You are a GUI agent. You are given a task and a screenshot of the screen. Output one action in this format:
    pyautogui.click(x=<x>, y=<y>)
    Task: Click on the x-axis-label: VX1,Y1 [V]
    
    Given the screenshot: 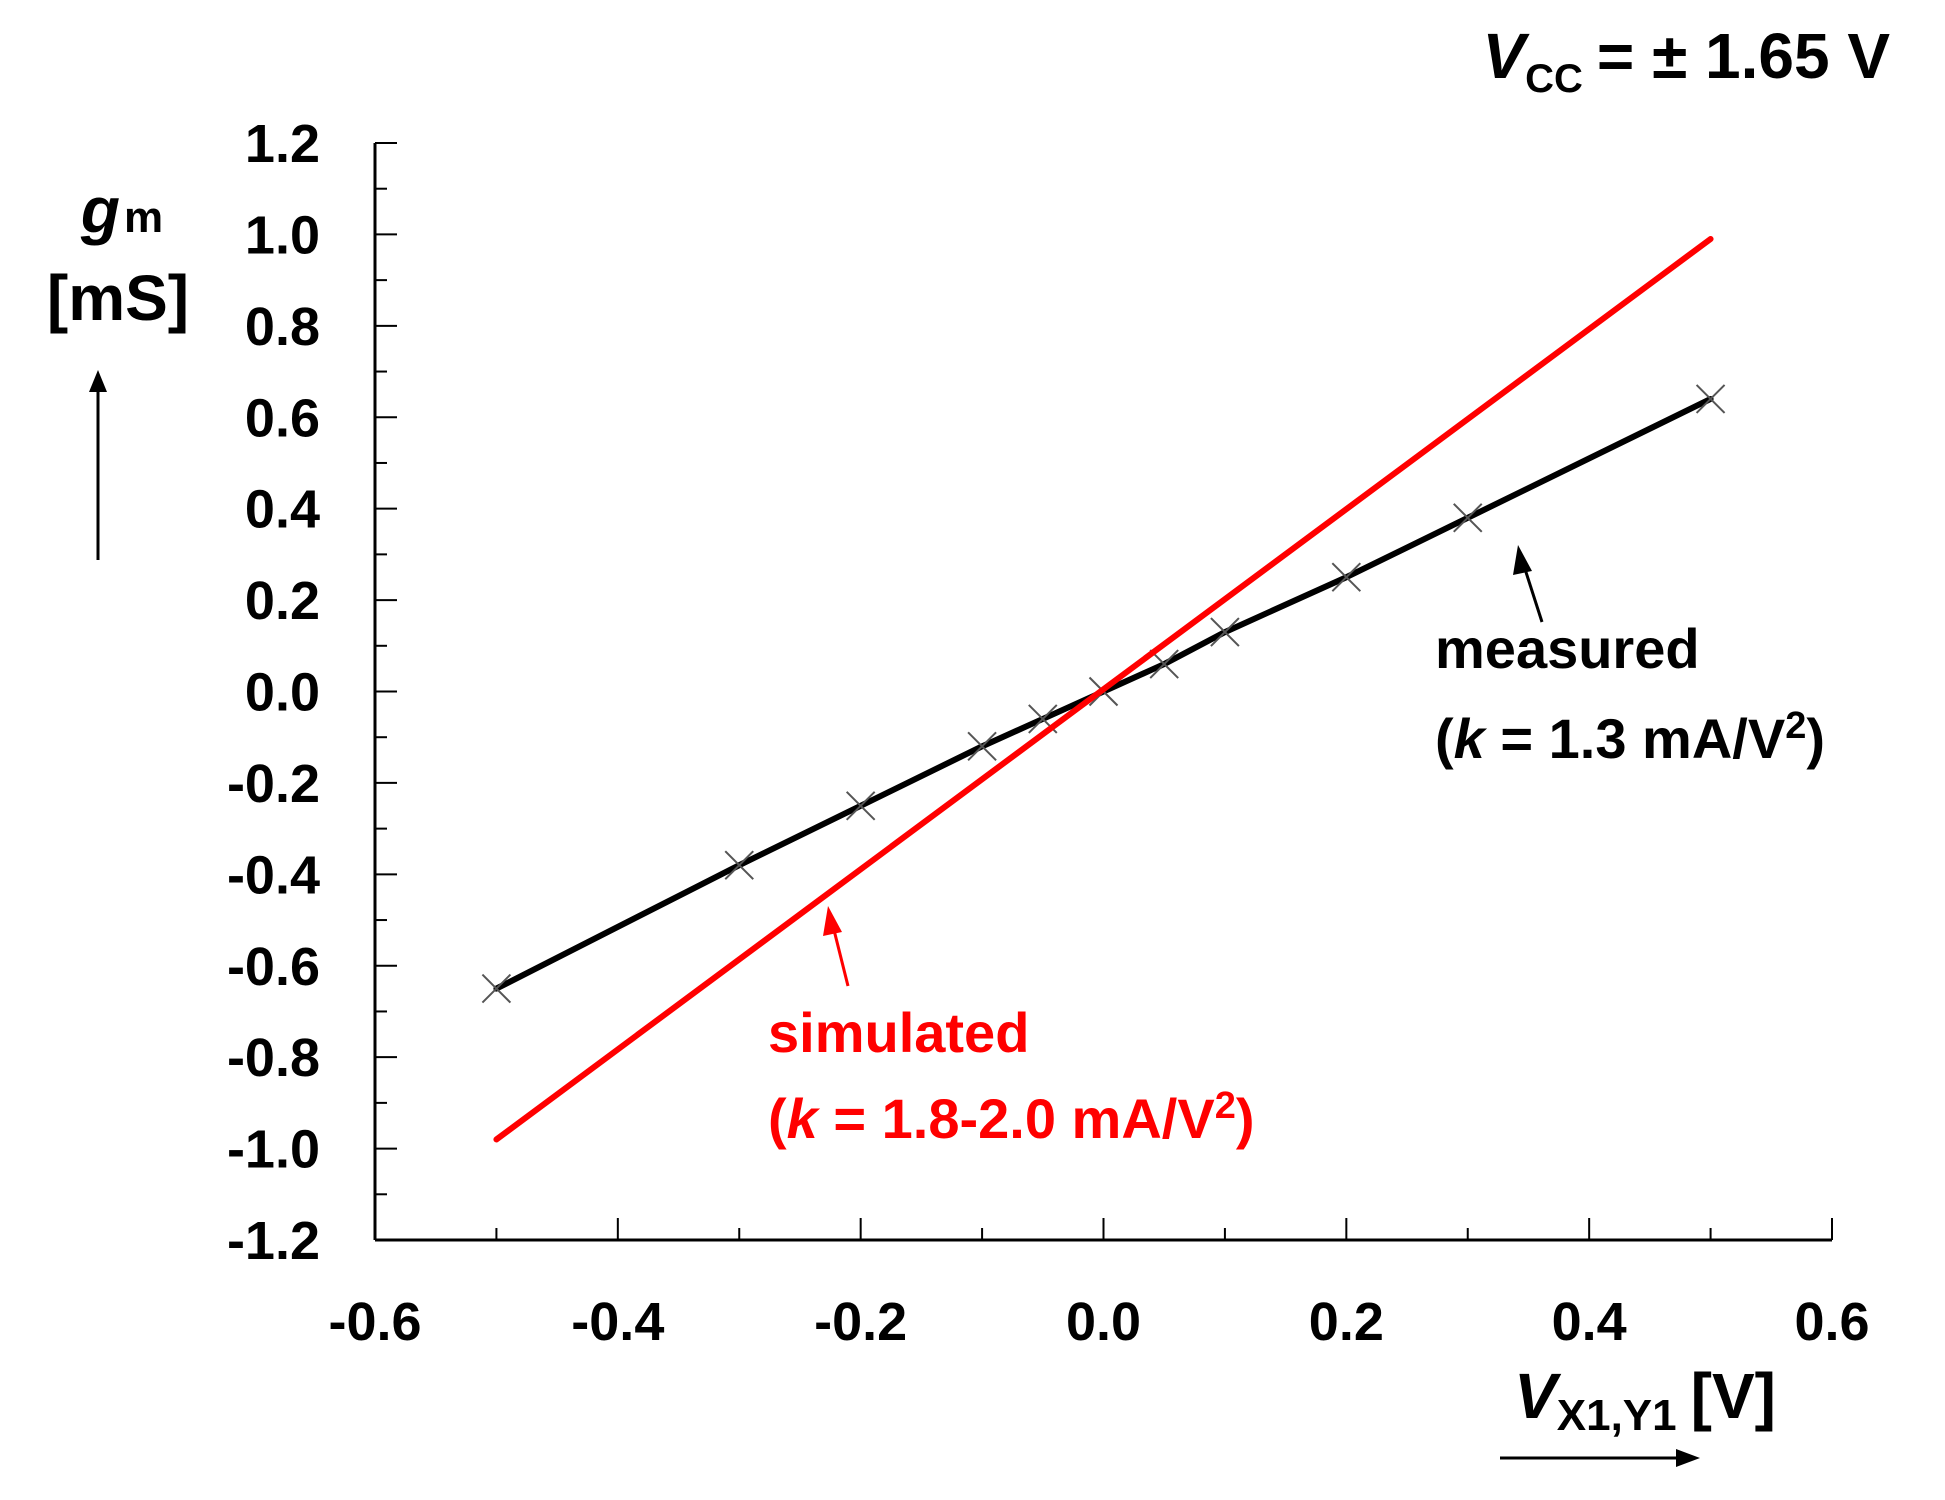 What is the action you would take?
    pyautogui.click(x=1645, y=1400)
    